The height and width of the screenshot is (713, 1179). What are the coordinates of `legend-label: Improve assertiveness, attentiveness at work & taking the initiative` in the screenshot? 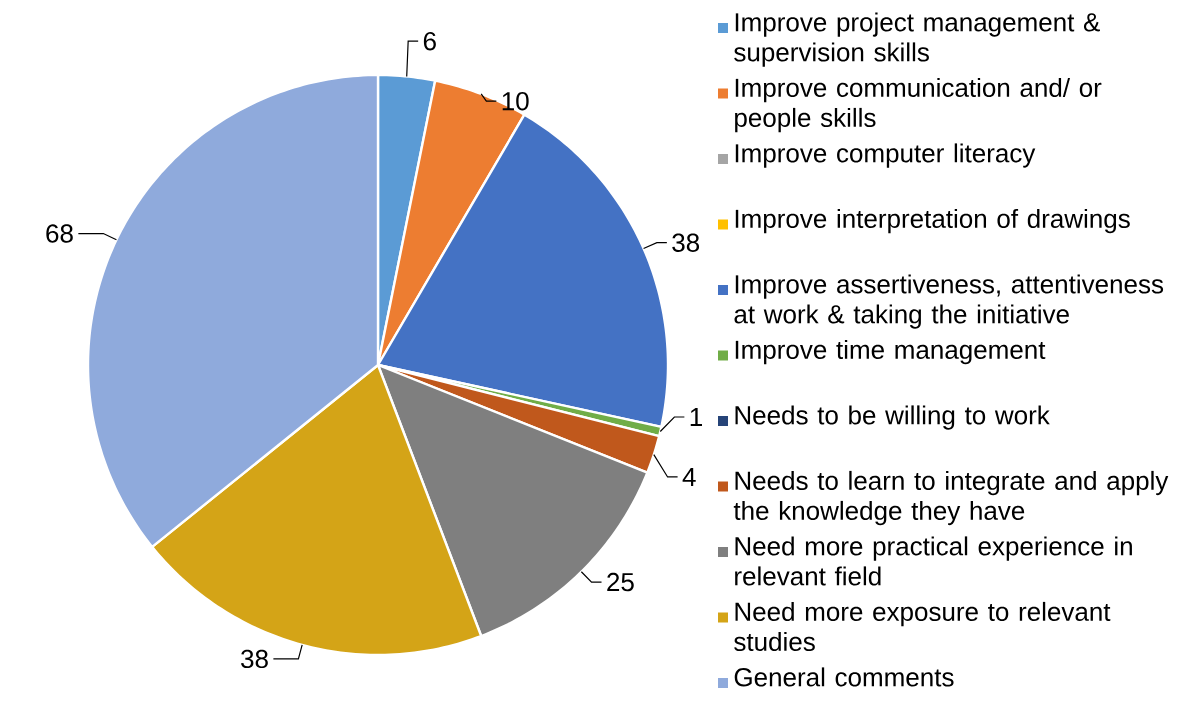 It's located at (949, 301).